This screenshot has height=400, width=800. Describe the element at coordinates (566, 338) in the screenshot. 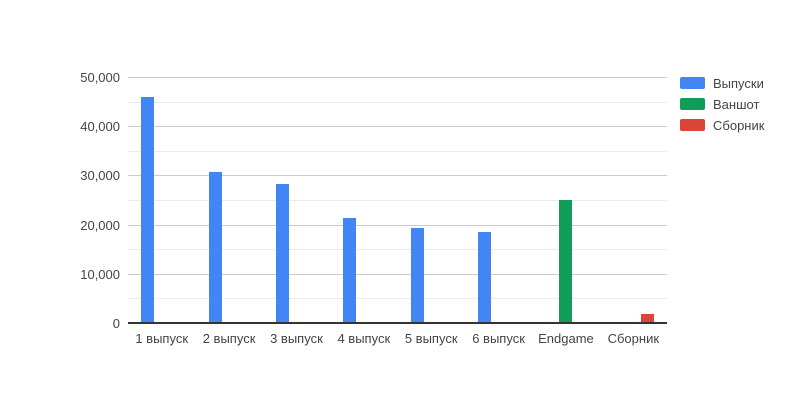

I see `x-tick-label: Endgame` at that location.